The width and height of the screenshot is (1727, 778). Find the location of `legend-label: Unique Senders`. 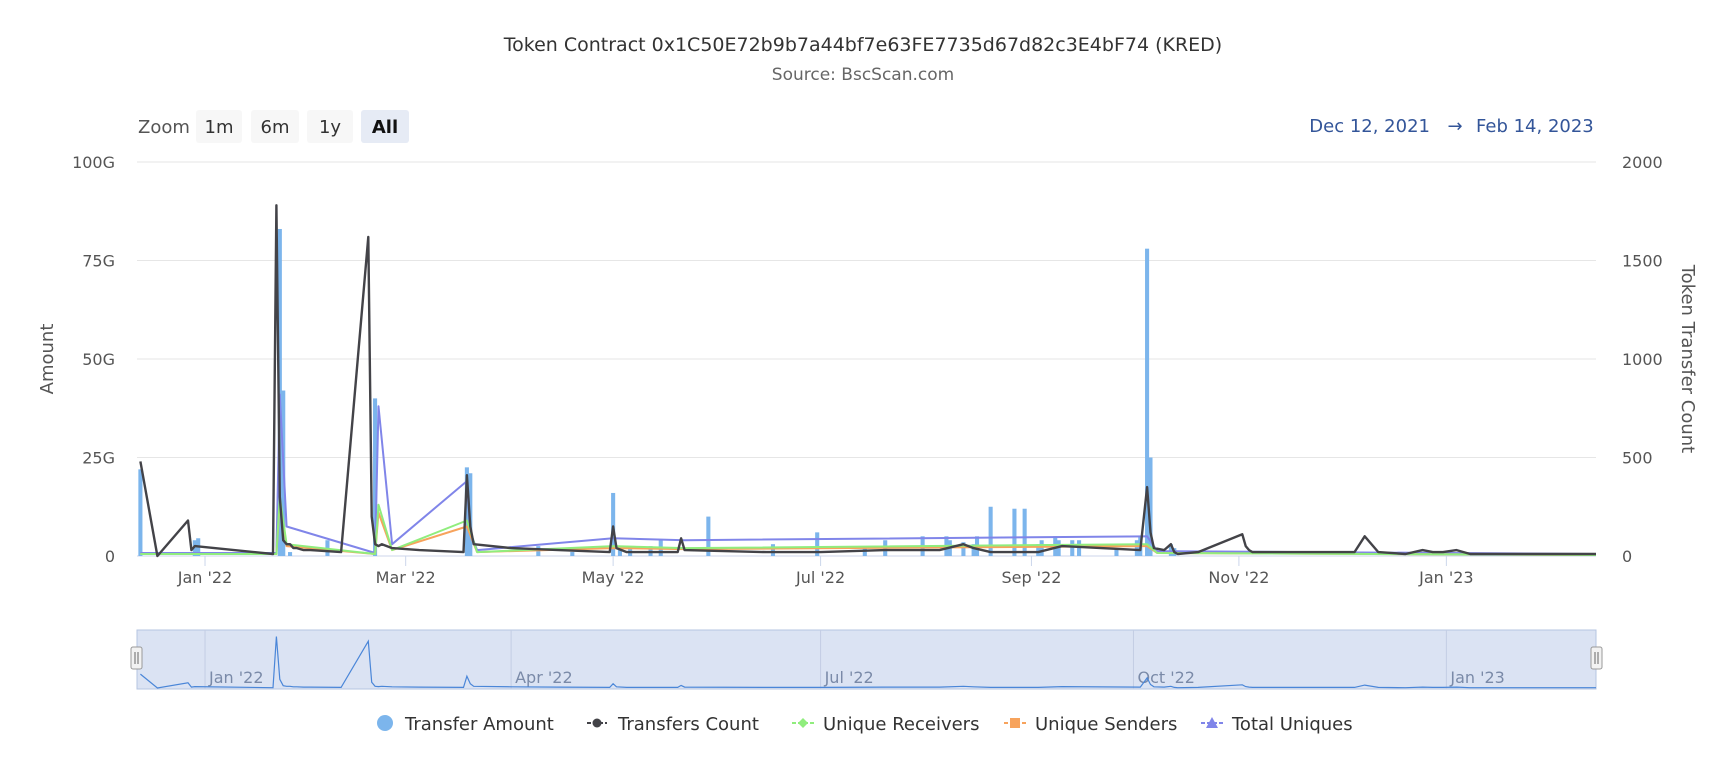

legend-label: Unique Senders is located at coordinates (1106, 724).